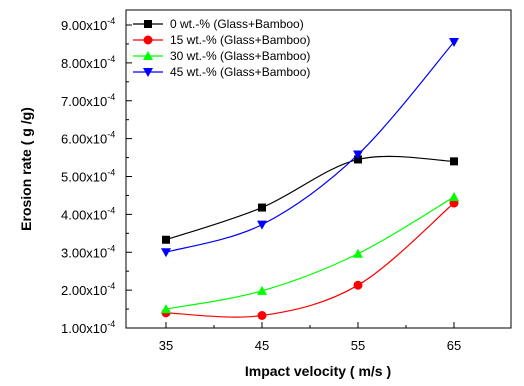  What do you see at coordinates (88, 251) in the screenshot?
I see `y-tick-label: 3.00x10⁻⁴` at bounding box center [88, 251].